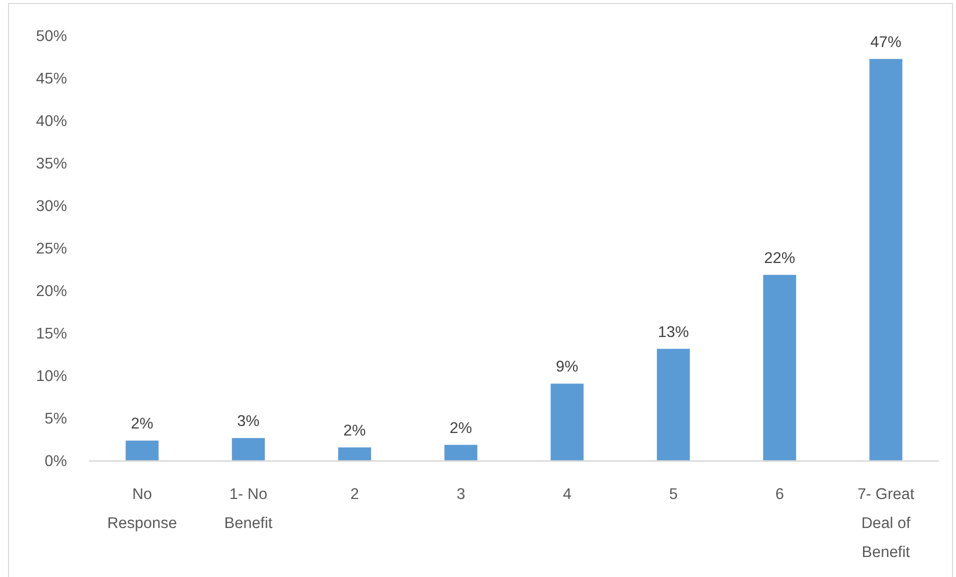  What do you see at coordinates (886, 523) in the screenshot?
I see `x-tick-label: 7- Great Deal of Benefit` at bounding box center [886, 523].